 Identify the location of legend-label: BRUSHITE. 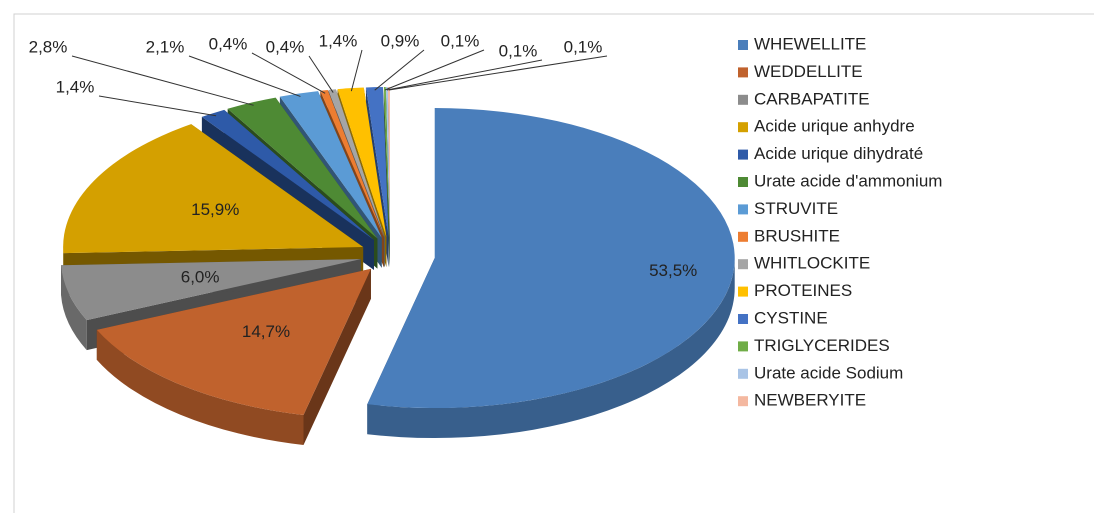
(797, 235).